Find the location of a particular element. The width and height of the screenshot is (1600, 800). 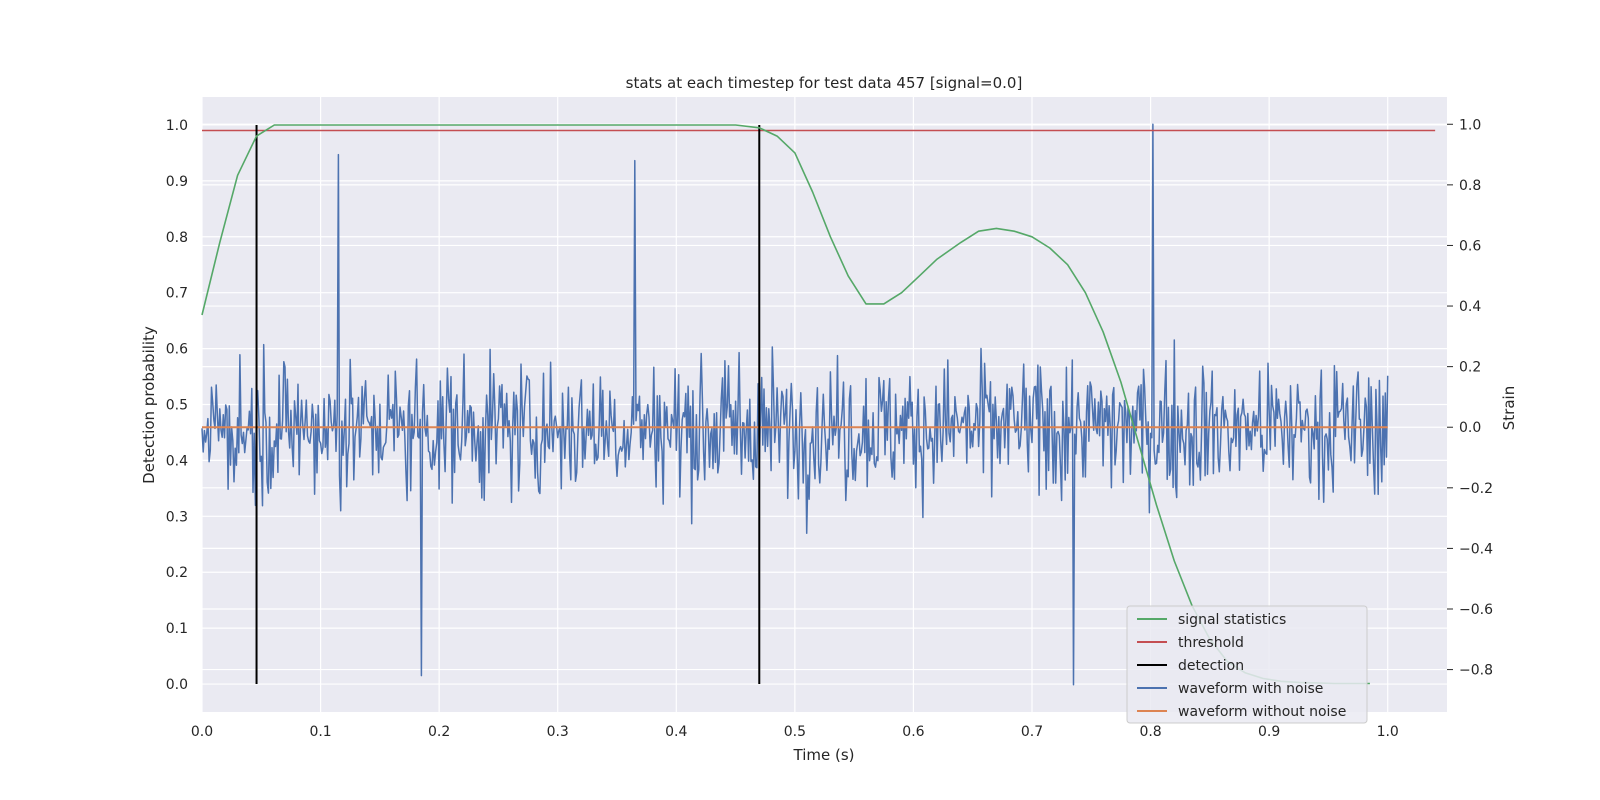

y2-axis-label: Strain is located at coordinates (1509, 408).